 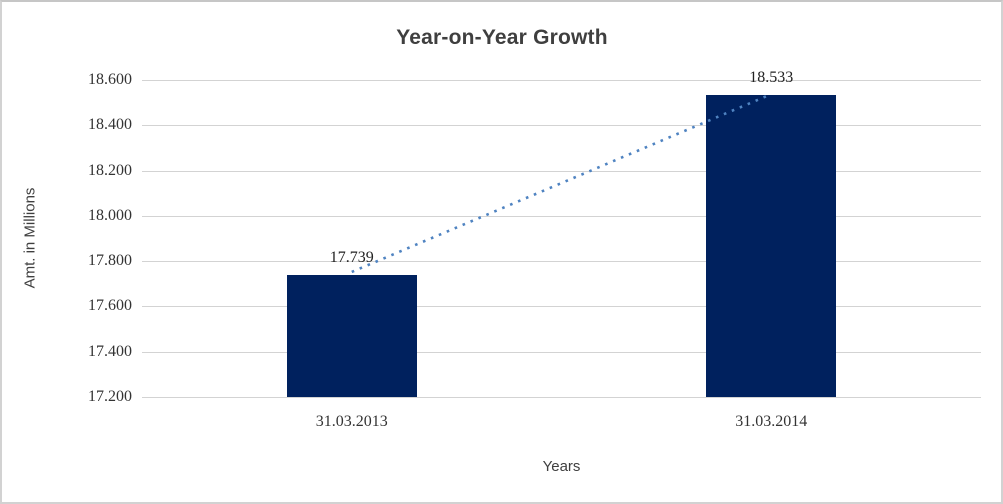 I want to click on x-axis-title: Years, so click(x=561, y=466).